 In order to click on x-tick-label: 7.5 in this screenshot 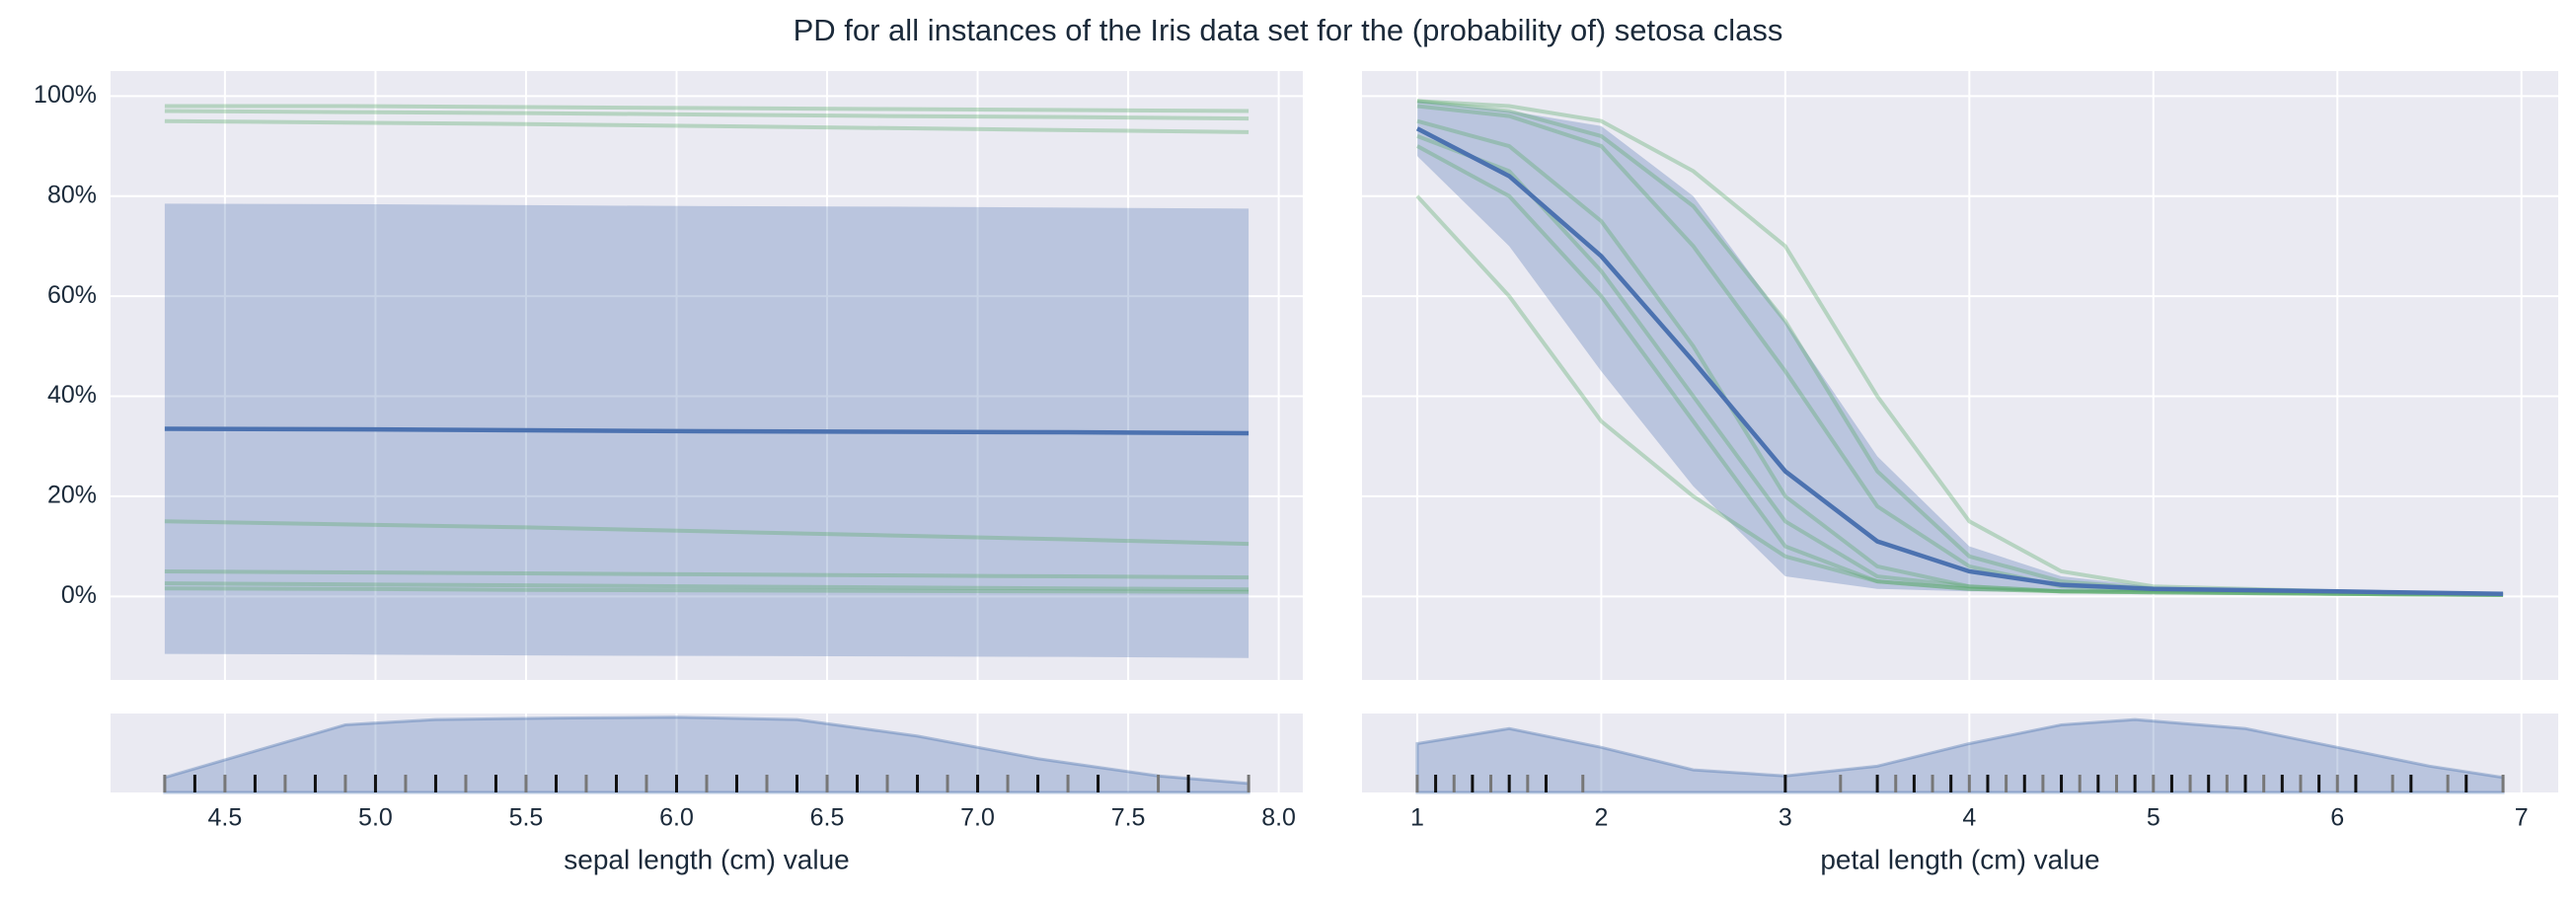, I will do `click(1128, 818)`.